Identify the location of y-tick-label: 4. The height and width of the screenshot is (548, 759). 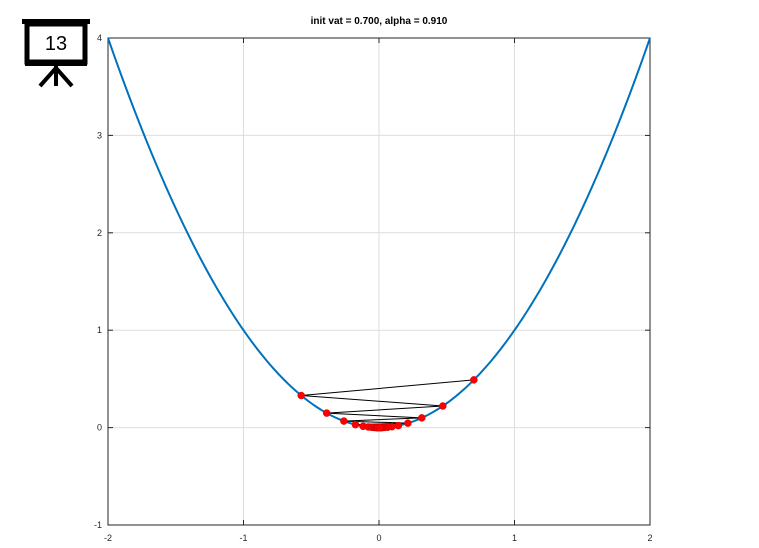
(99, 38).